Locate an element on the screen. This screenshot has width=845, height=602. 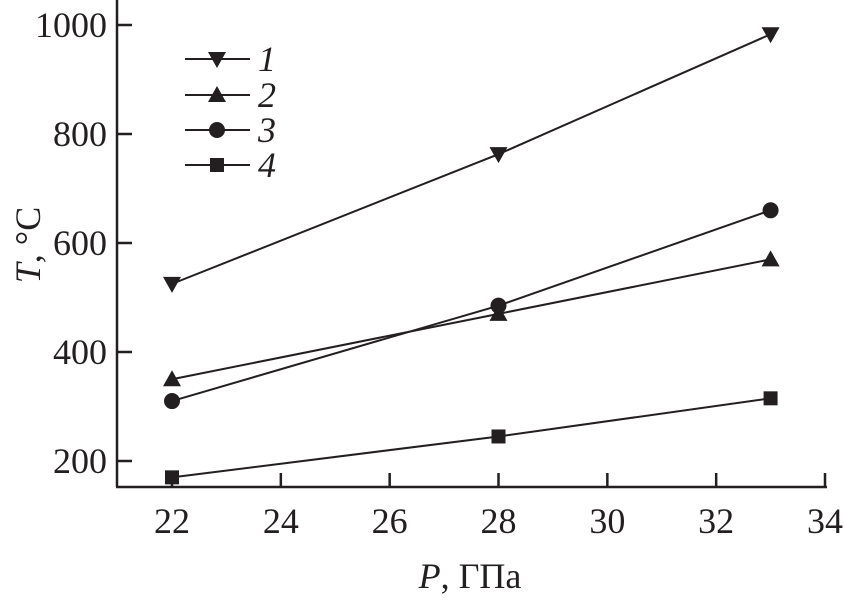
legend-label: 2 is located at coordinates (267, 95).